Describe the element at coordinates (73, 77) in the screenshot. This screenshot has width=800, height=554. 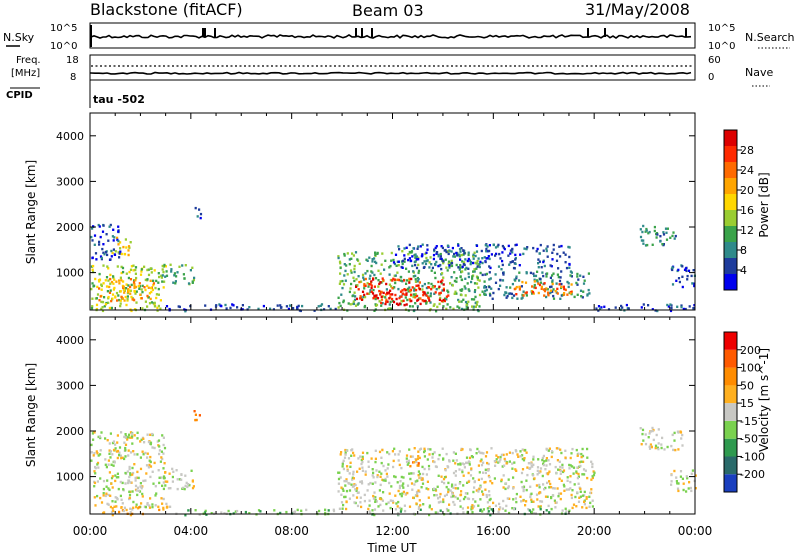
I see `freq-bottom-tick: 8` at that location.